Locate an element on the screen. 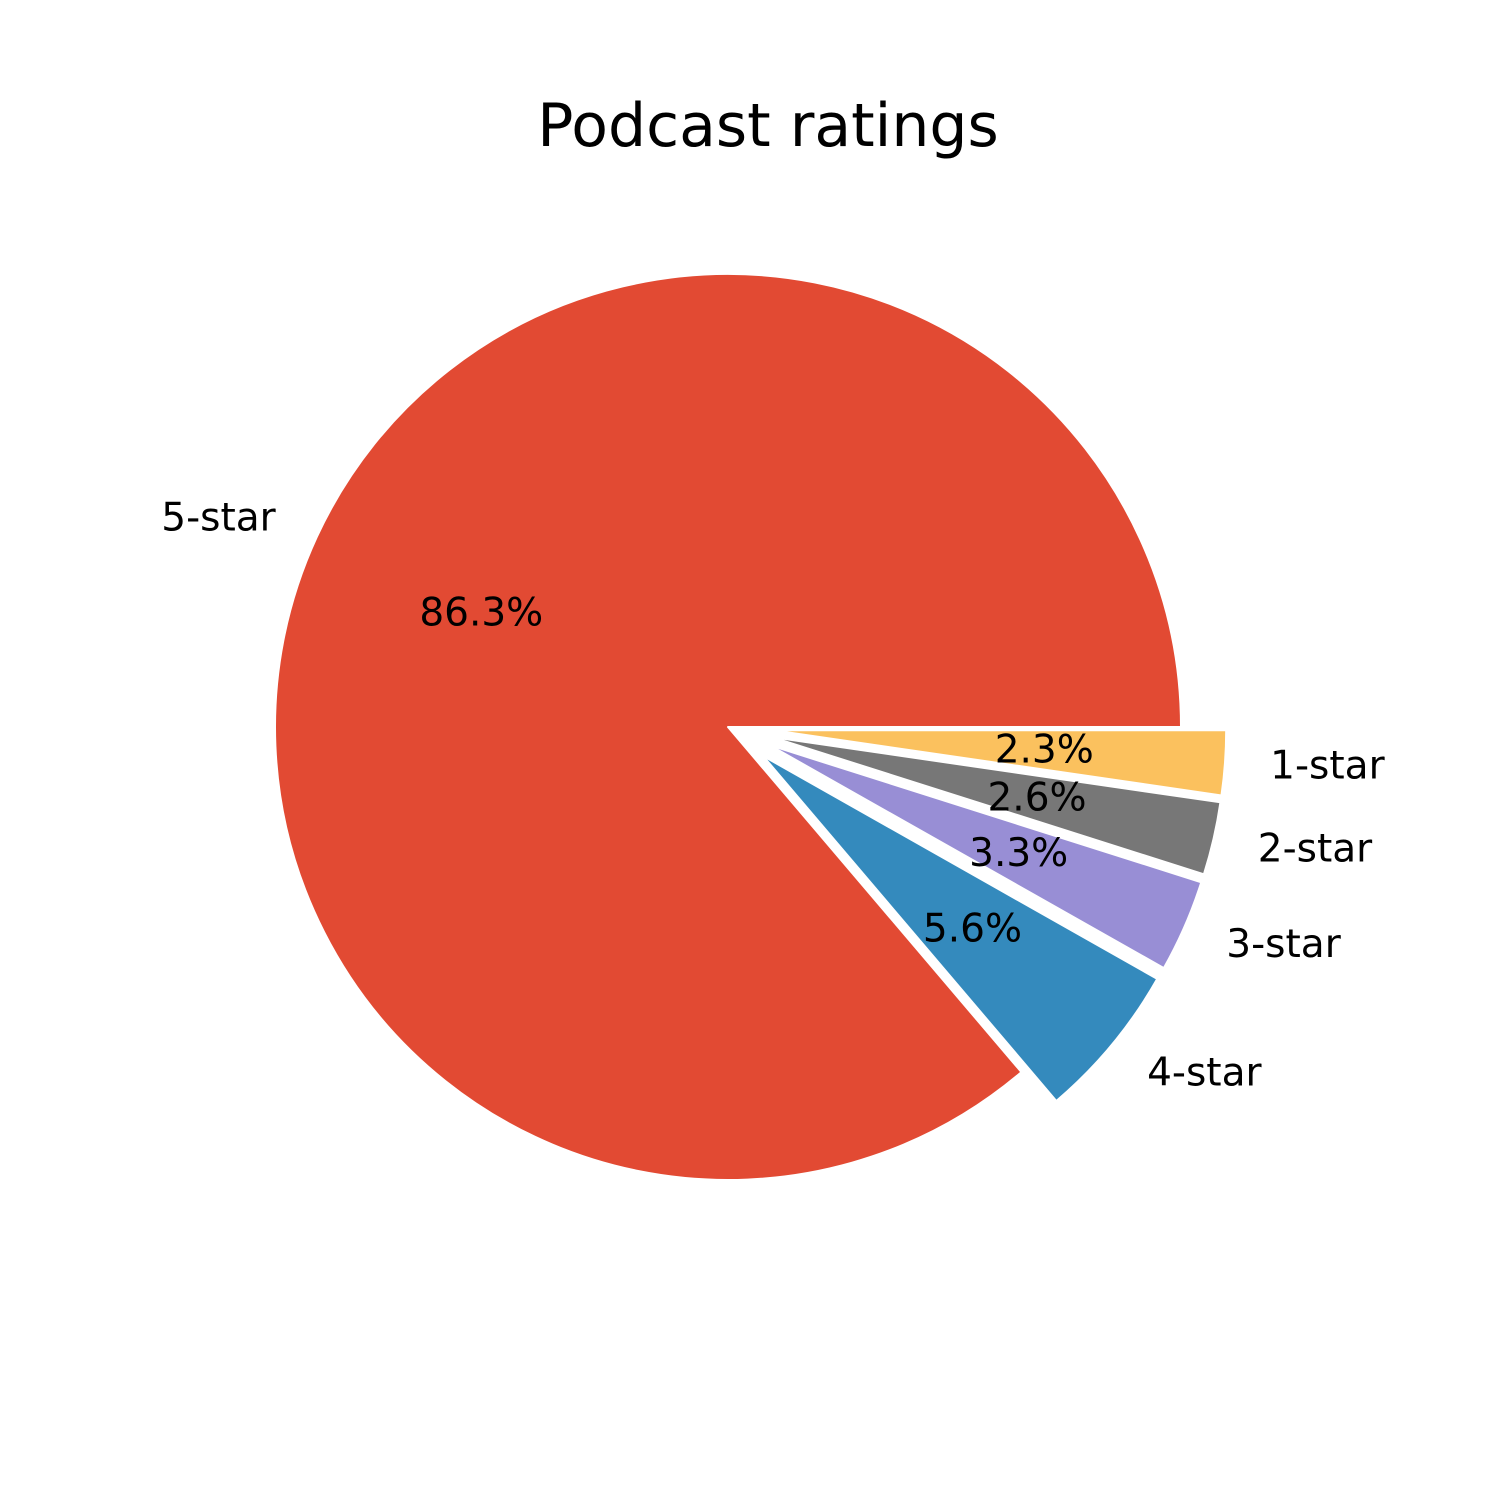  value-label-1-star: 2.3% is located at coordinates (1044, 749).